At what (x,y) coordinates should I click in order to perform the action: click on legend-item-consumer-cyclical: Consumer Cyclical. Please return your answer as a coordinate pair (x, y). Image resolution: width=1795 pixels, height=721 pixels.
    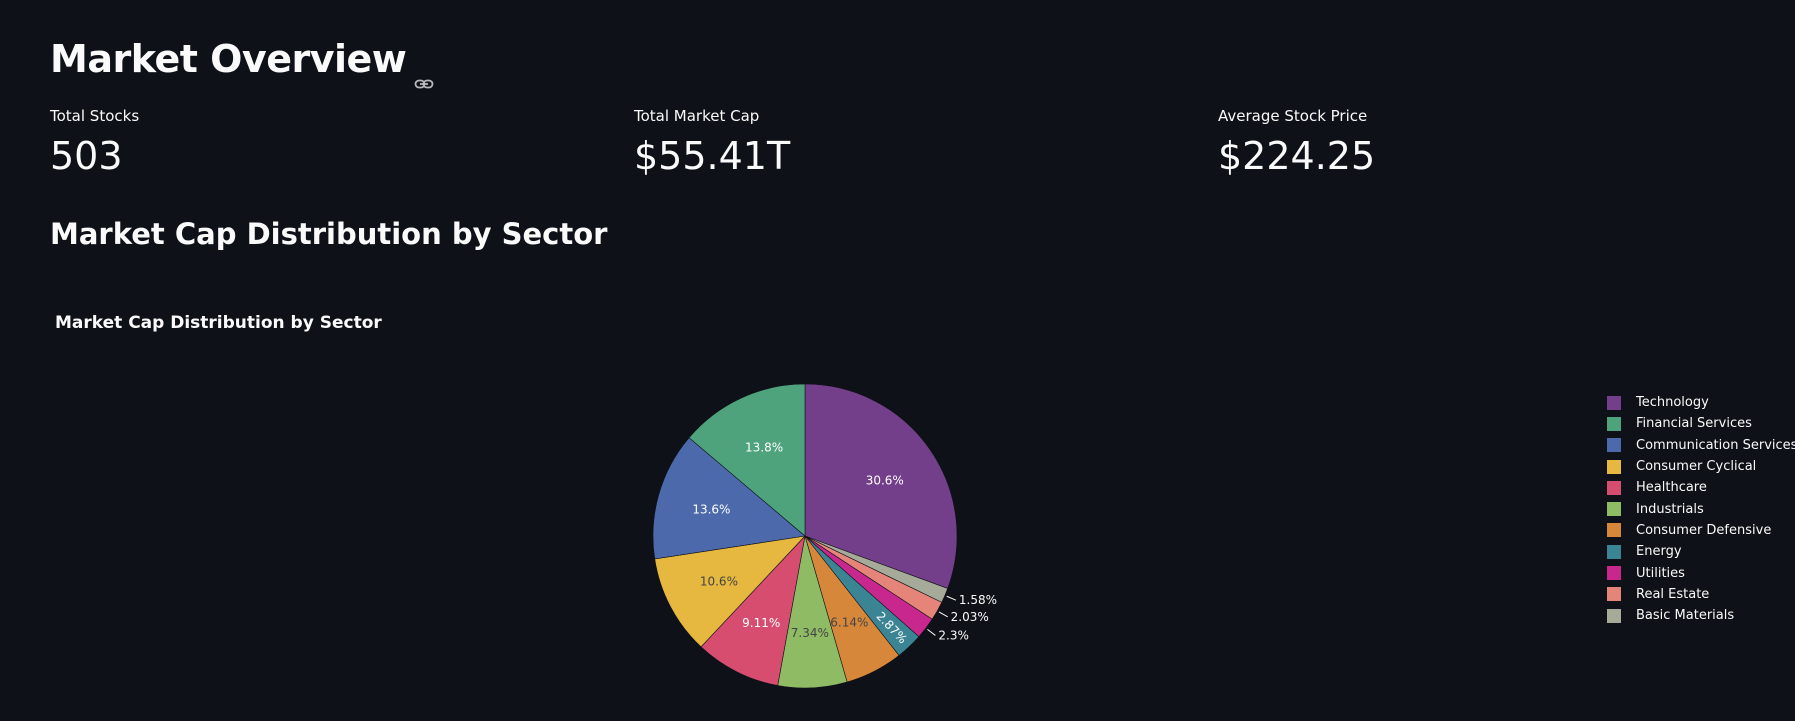
    Looking at the image, I should click on (1701, 466).